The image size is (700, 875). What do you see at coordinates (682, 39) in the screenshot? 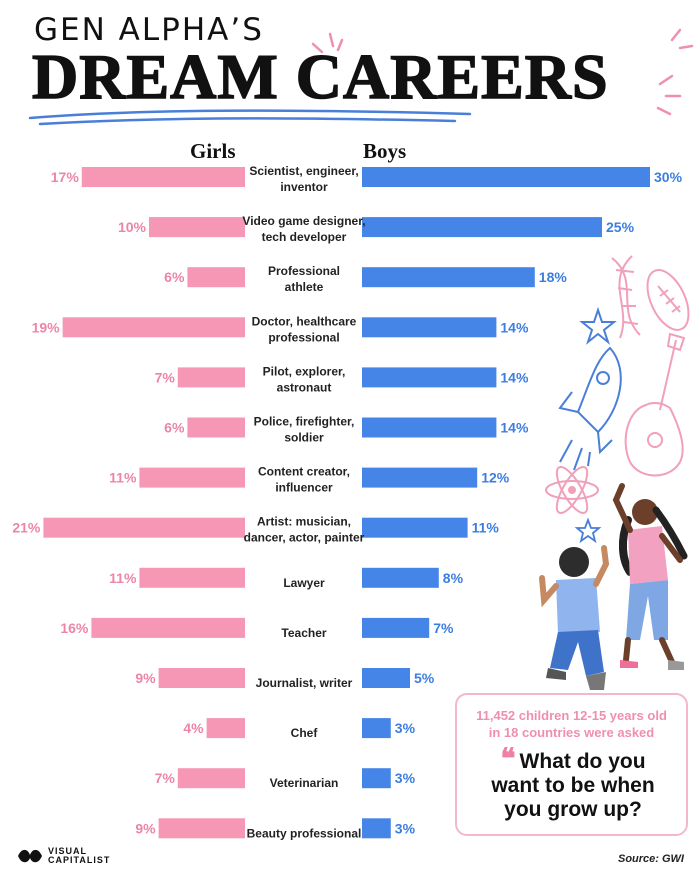
I see `sparkle-top-right-icon` at bounding box center [682, 39].